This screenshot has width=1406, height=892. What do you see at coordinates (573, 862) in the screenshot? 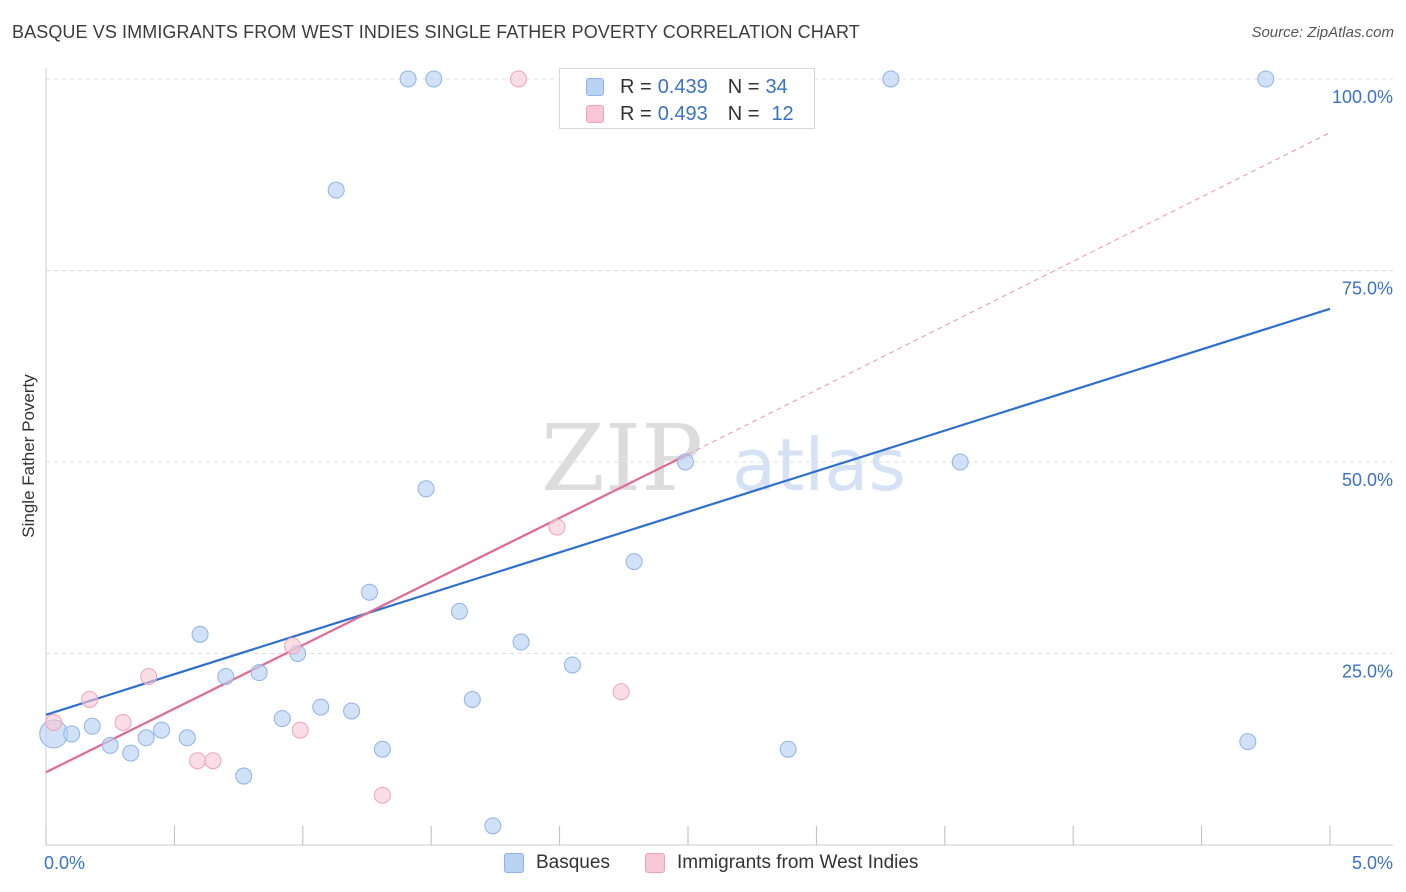
I see `bottom-legend-label: Basques` at bounding box center [573, 862].